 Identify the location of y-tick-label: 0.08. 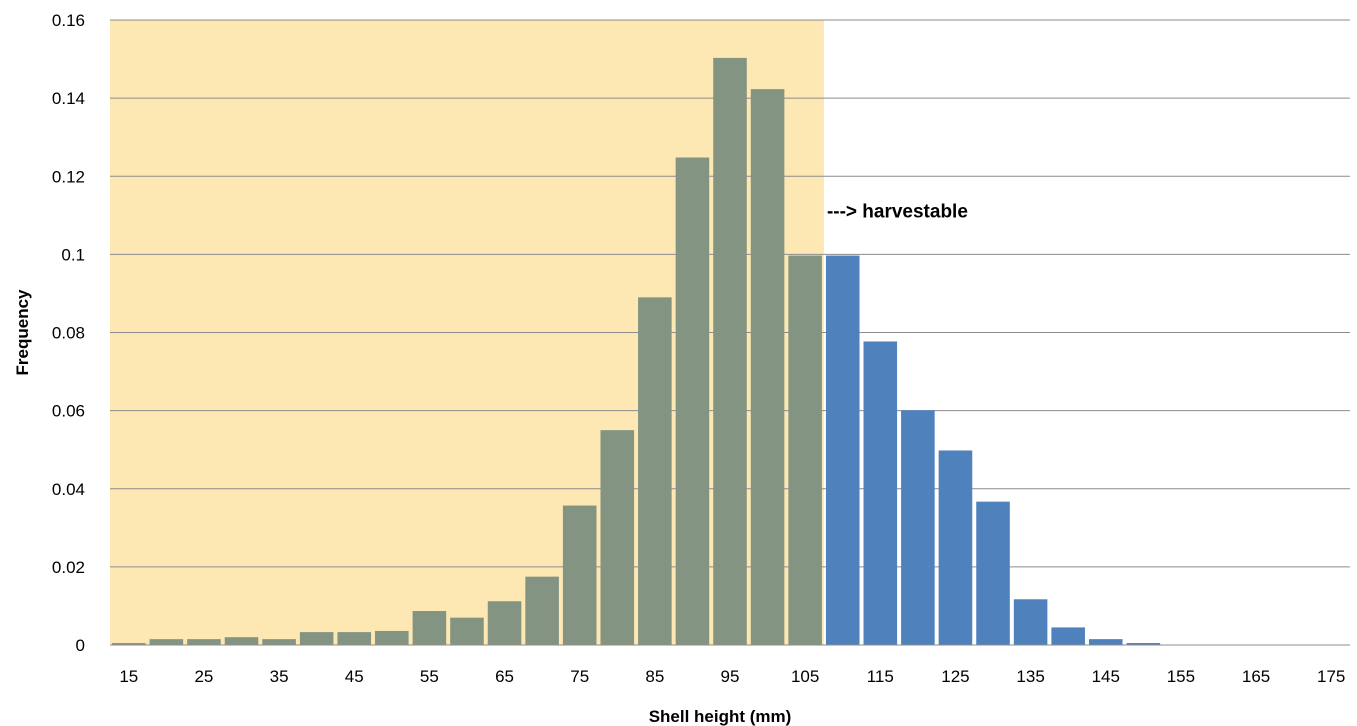
(68, 333).